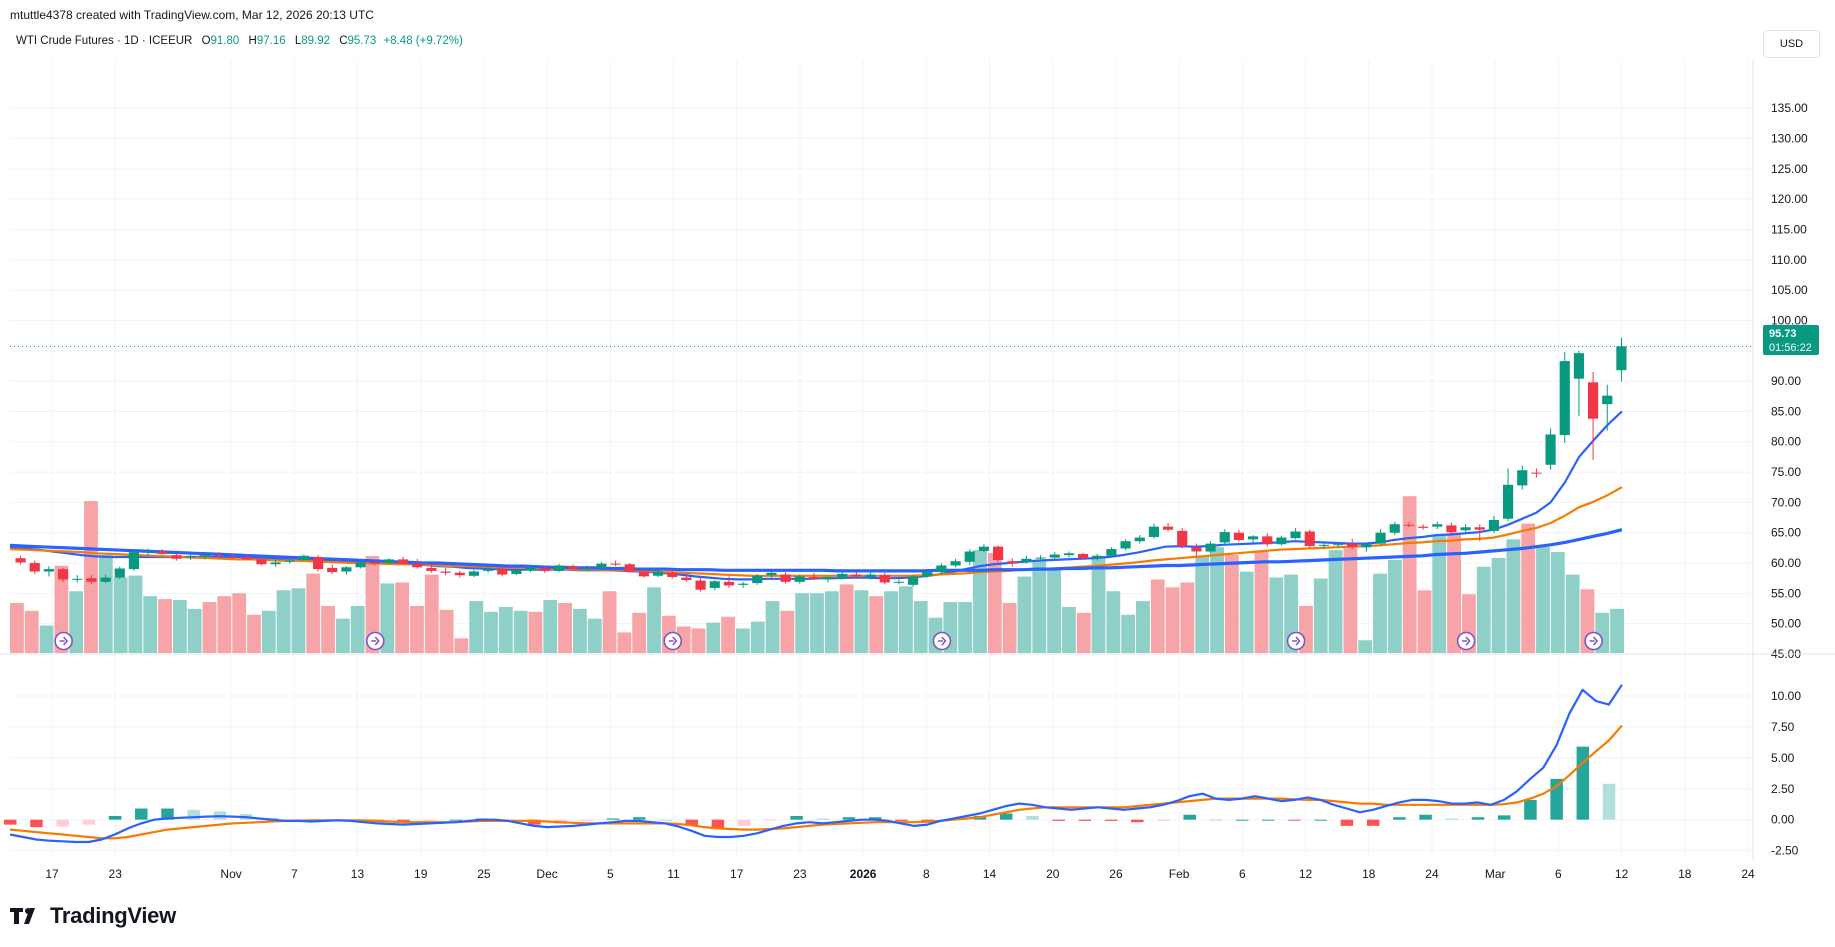 This screenshot has width=1835, height=947. Describe the element at coordinates (1791, 44) in the screenshot. I see `currency-button: USD` at that location.